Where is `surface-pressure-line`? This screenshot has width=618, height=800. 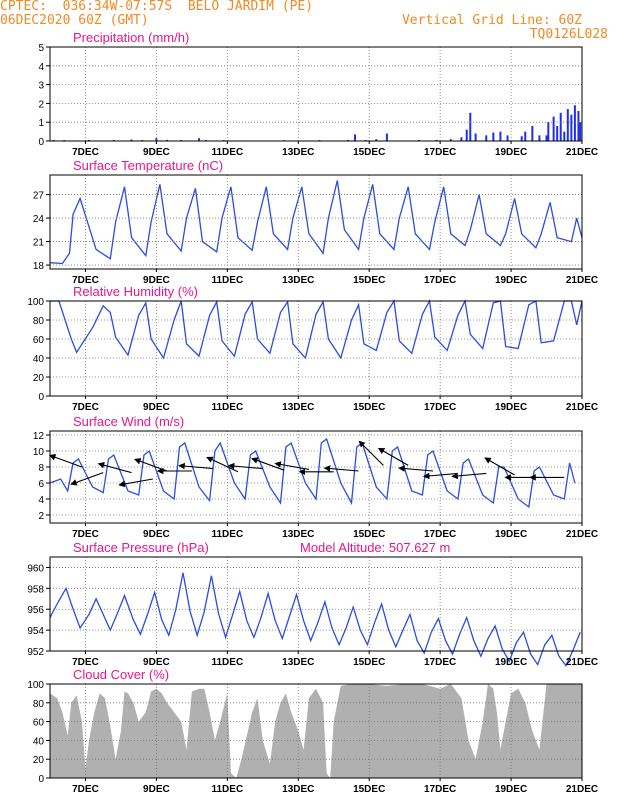
surface-pressure-line is located at coordinates (315, 619).